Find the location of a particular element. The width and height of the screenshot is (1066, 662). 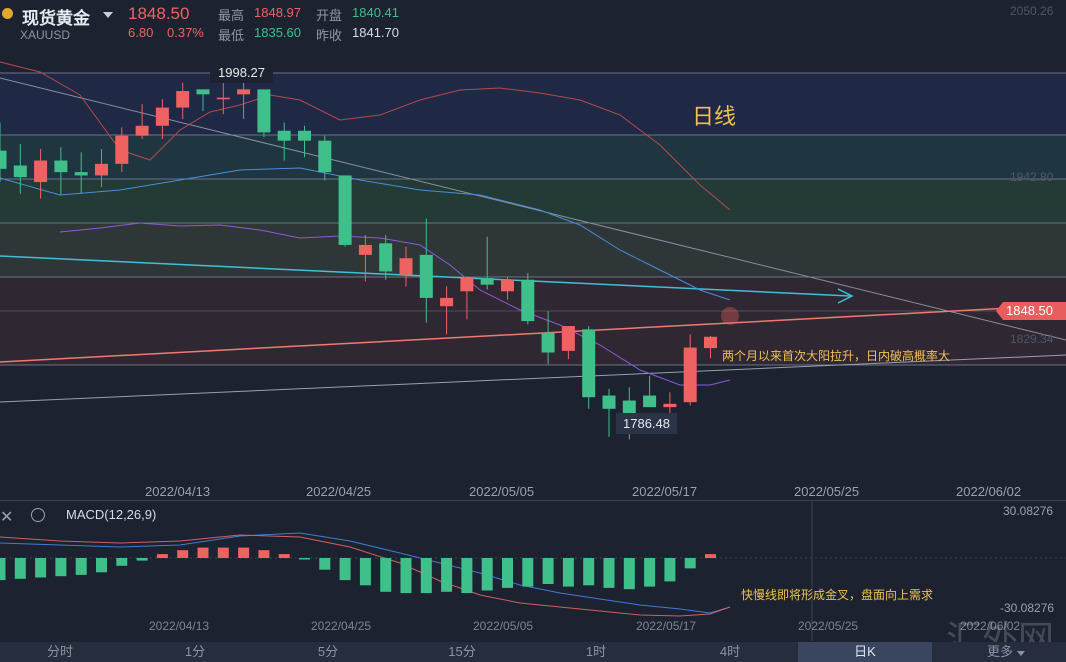

arrow-icon is located at coordinates (845, 296).